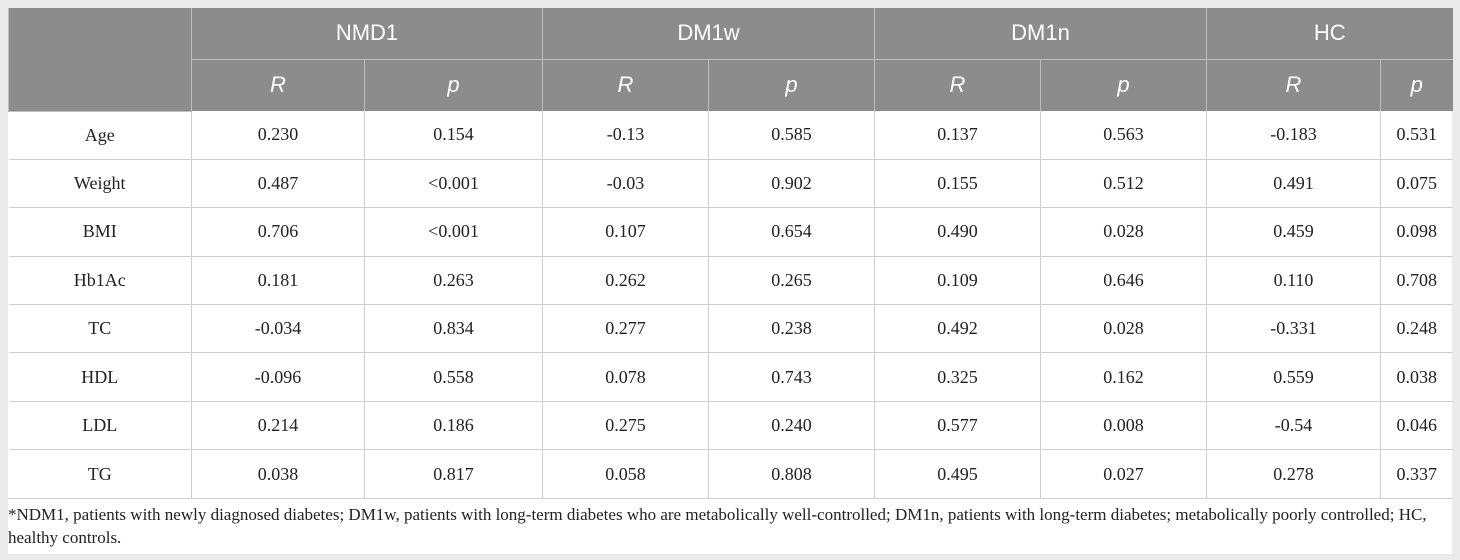  I want to click on table-cell: 0.262, so click(625, 280).